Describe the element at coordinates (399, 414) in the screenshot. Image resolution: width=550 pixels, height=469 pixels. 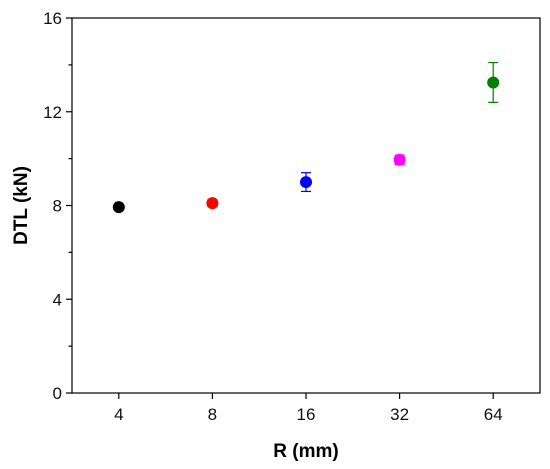
I see `x-tick-label: 32` at that location.